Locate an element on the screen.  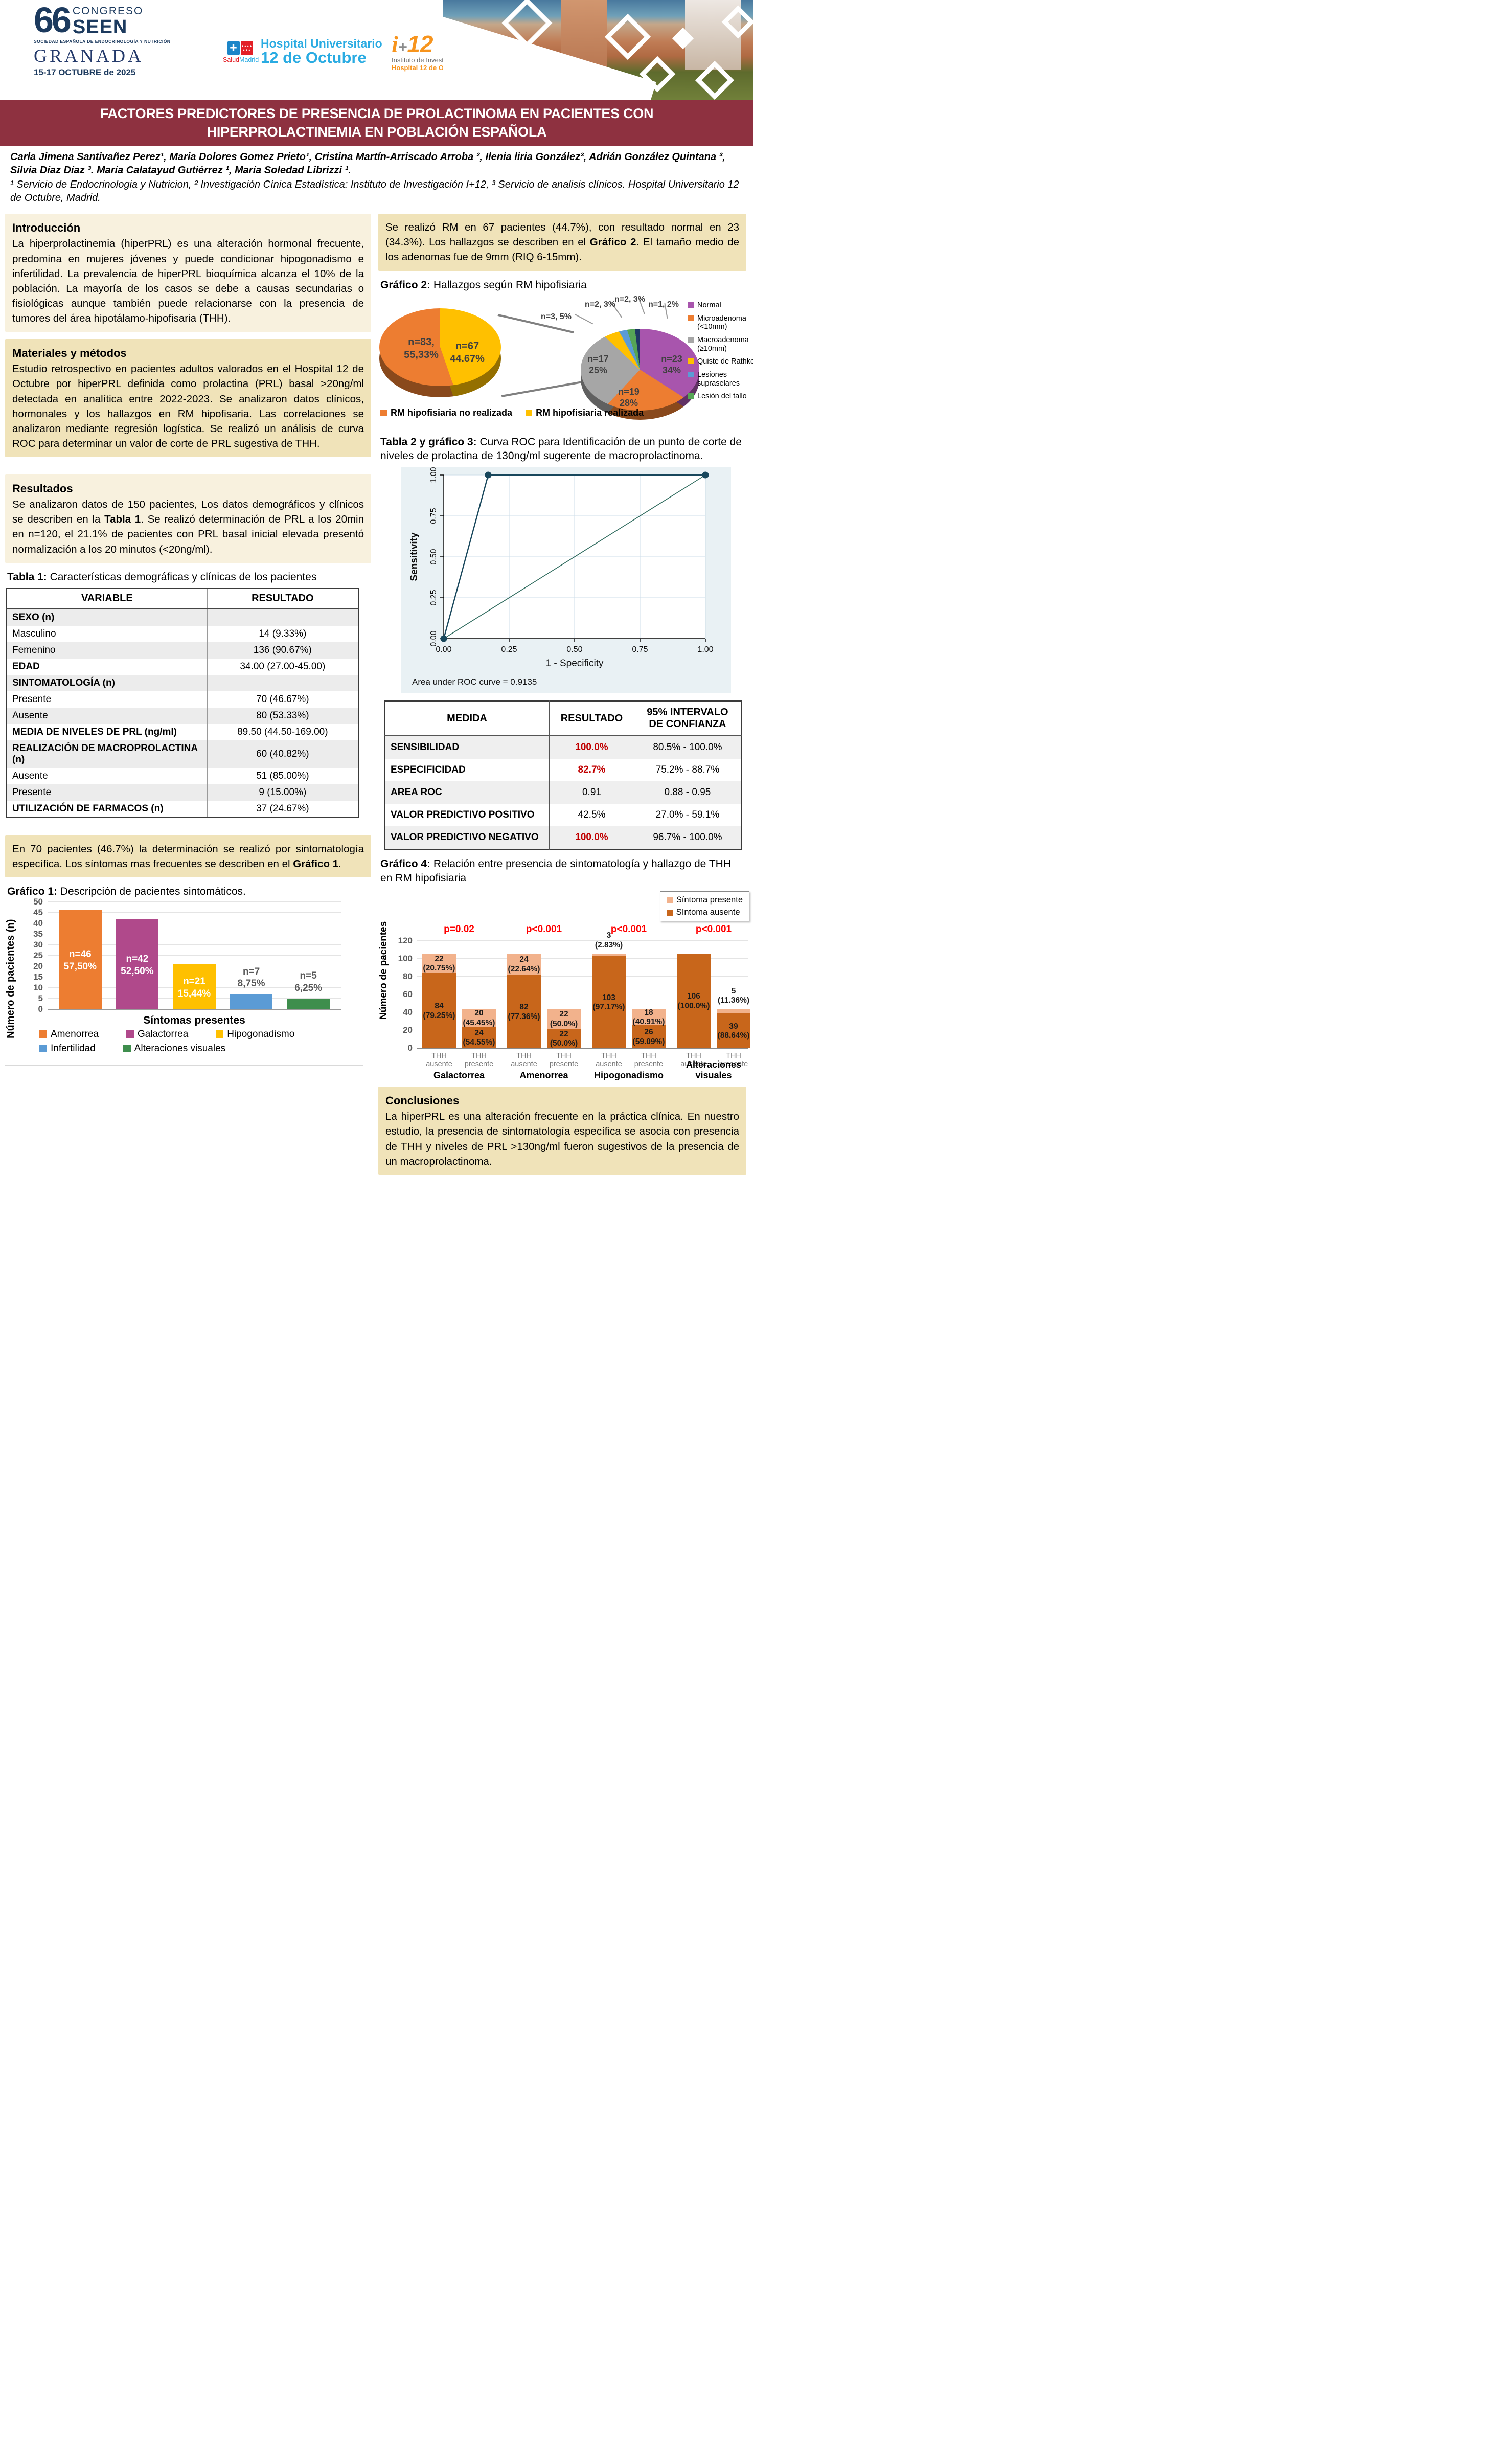
y-tick: 0.75 is located at coordinates (433, 516).